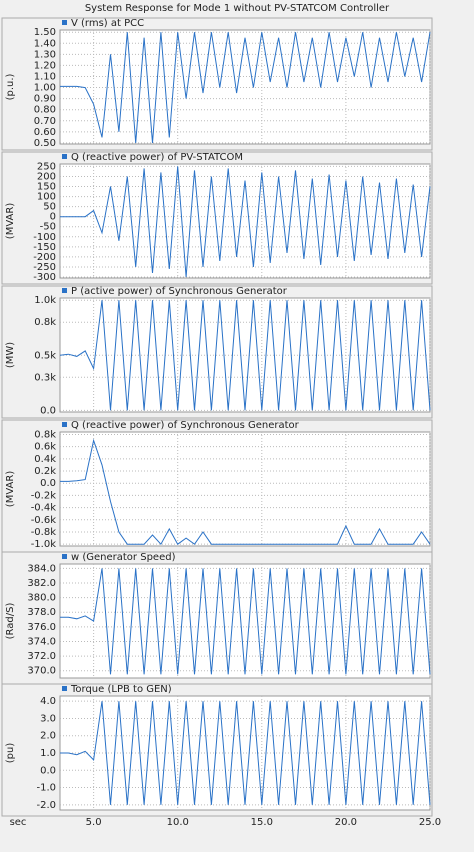 The height and width of the screenshot is (852, 474). Describe the element at coordinates (44, 267) in the screenshot. I see `y-tick-label: -250` at that location.